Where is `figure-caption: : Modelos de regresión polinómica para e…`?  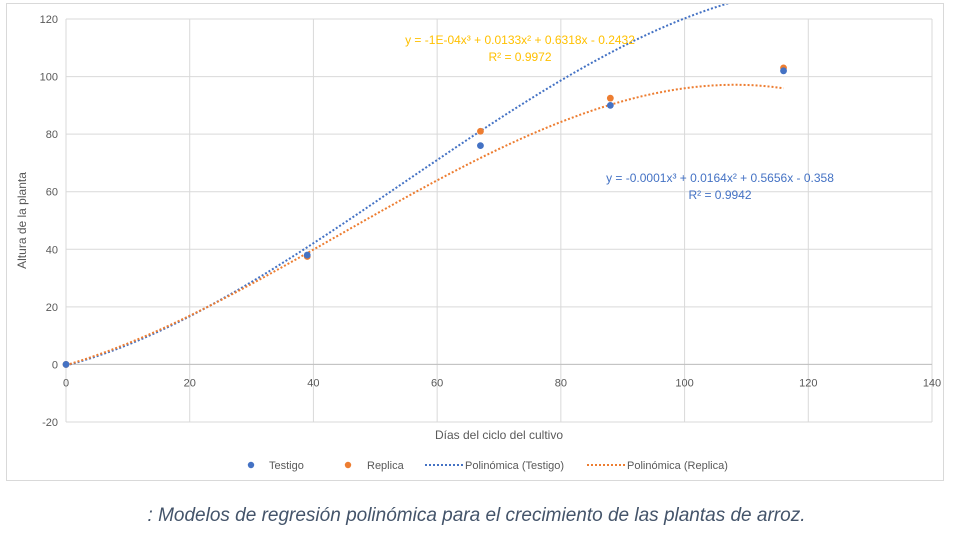
figure-caption: : Modelos de regresión polinómica para e… is located at coordinates (476, 515).